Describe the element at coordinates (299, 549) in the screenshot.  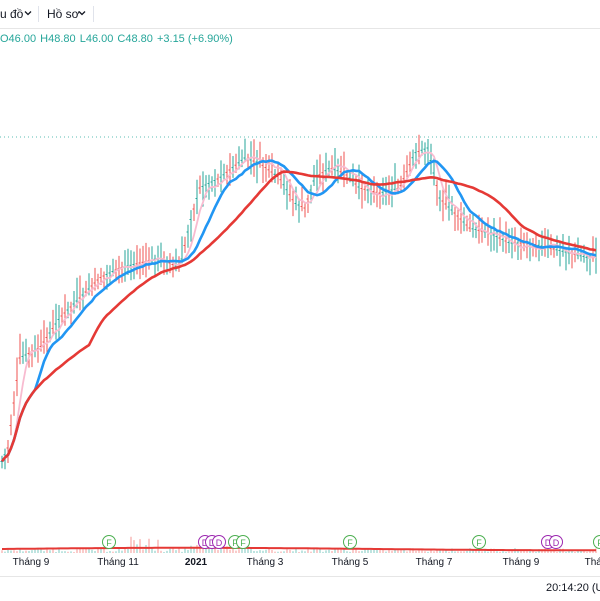
I see `volume-ma-line` at that location.